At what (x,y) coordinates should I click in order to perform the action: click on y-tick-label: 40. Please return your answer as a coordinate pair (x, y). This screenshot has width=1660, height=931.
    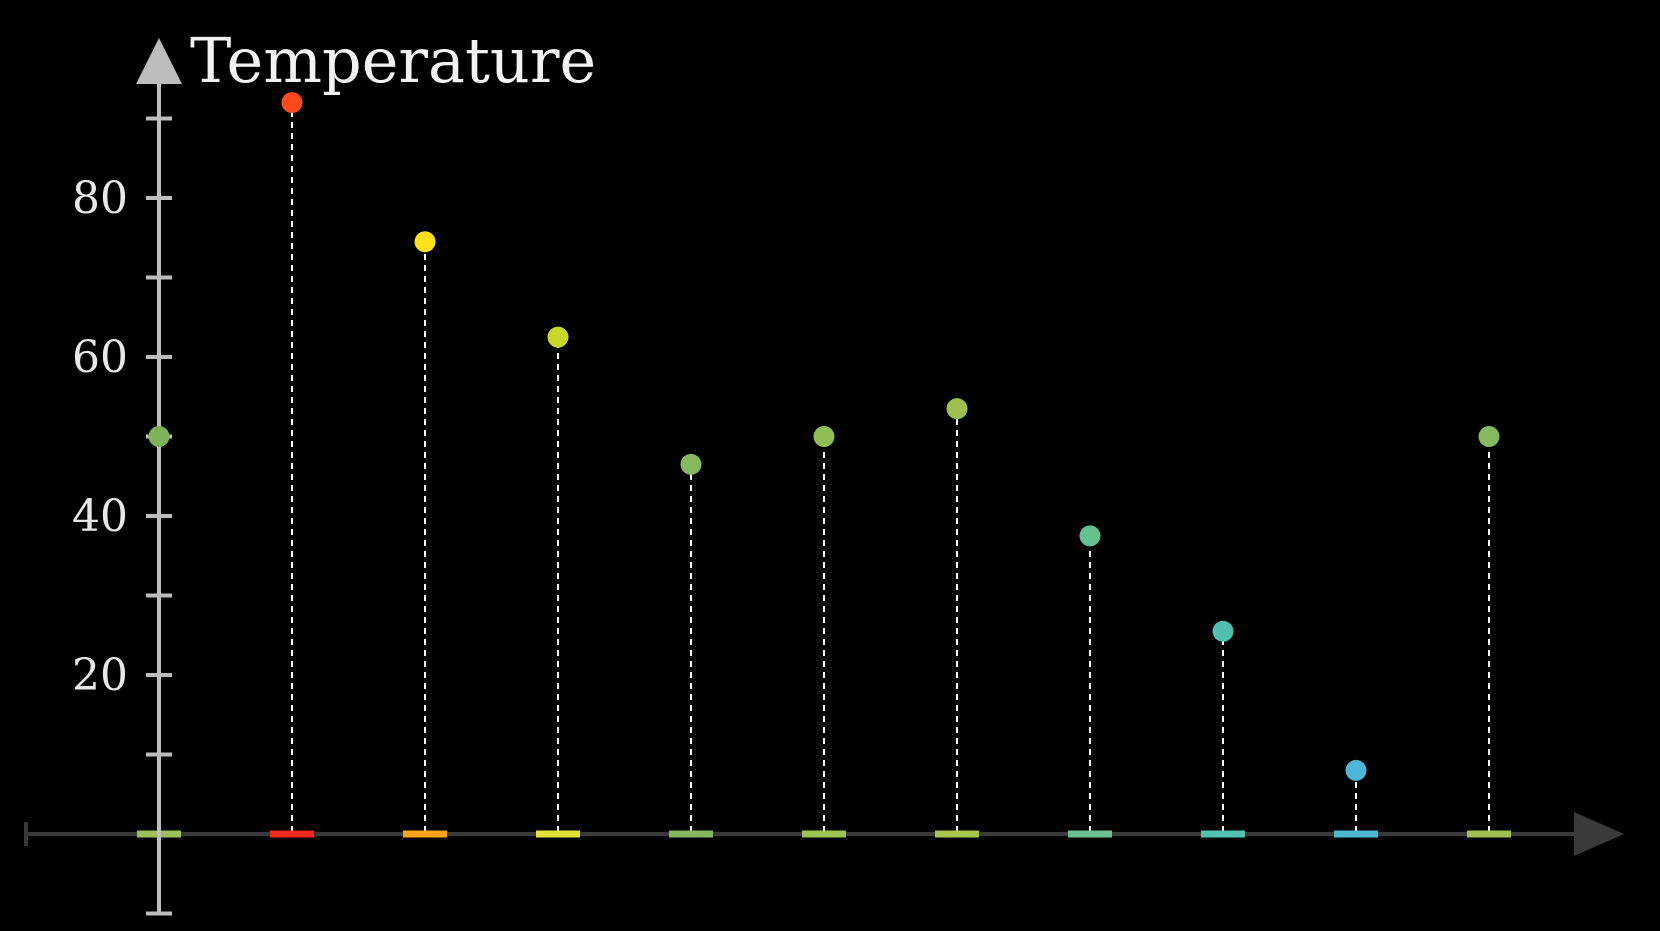
    Looking at the image, I should click on (100, 516).